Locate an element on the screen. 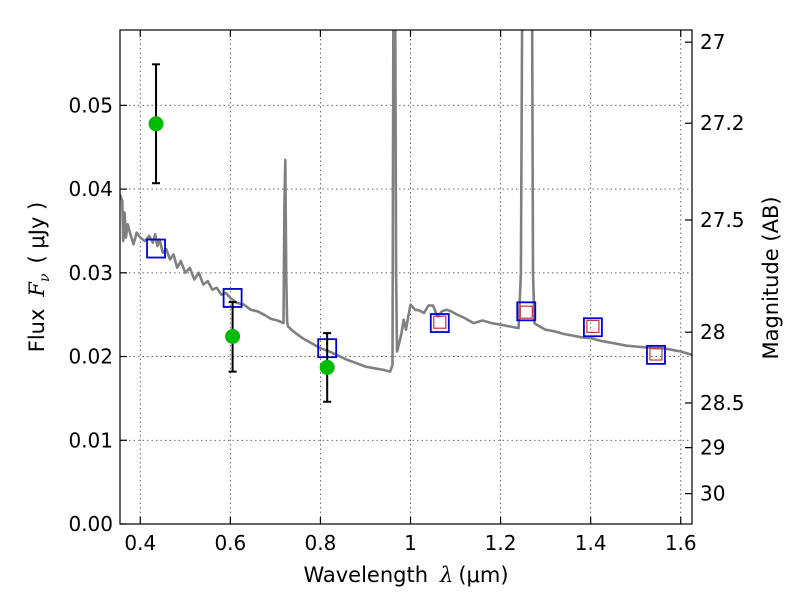 The width and height of the screenshot is (800, 600). x-tick-label: 1 is located at coordinates (410, 543).